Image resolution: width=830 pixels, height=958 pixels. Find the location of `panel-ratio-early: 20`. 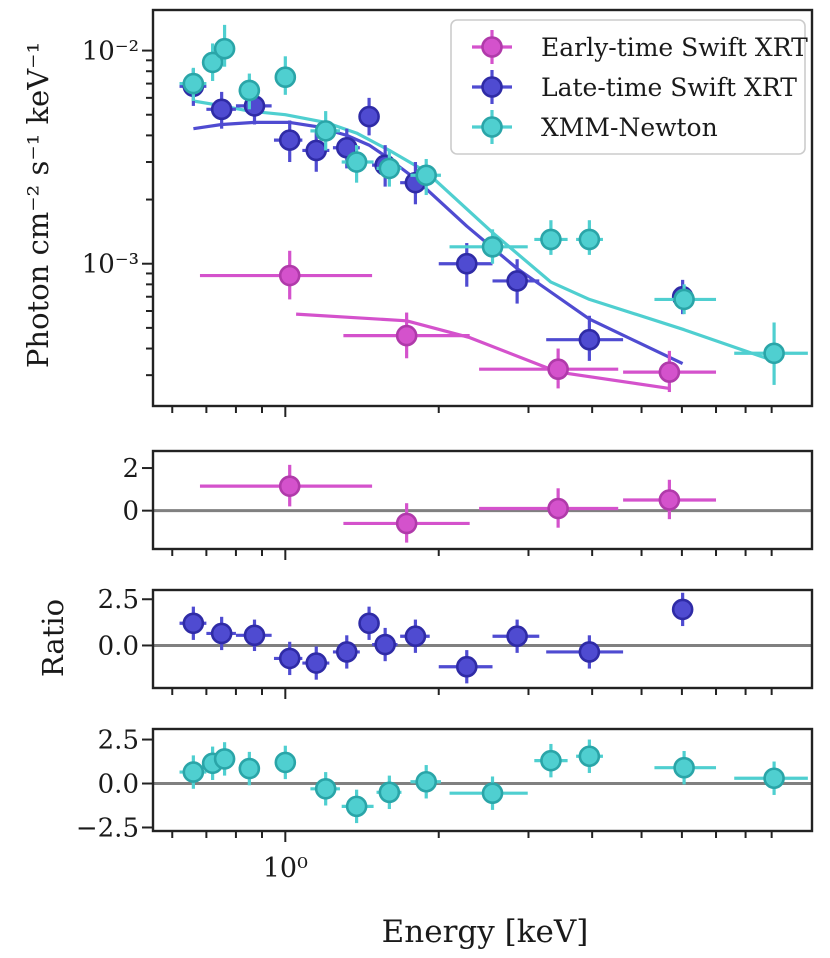

panel-ratio-early: 20 is located at coordinates (468, 504).